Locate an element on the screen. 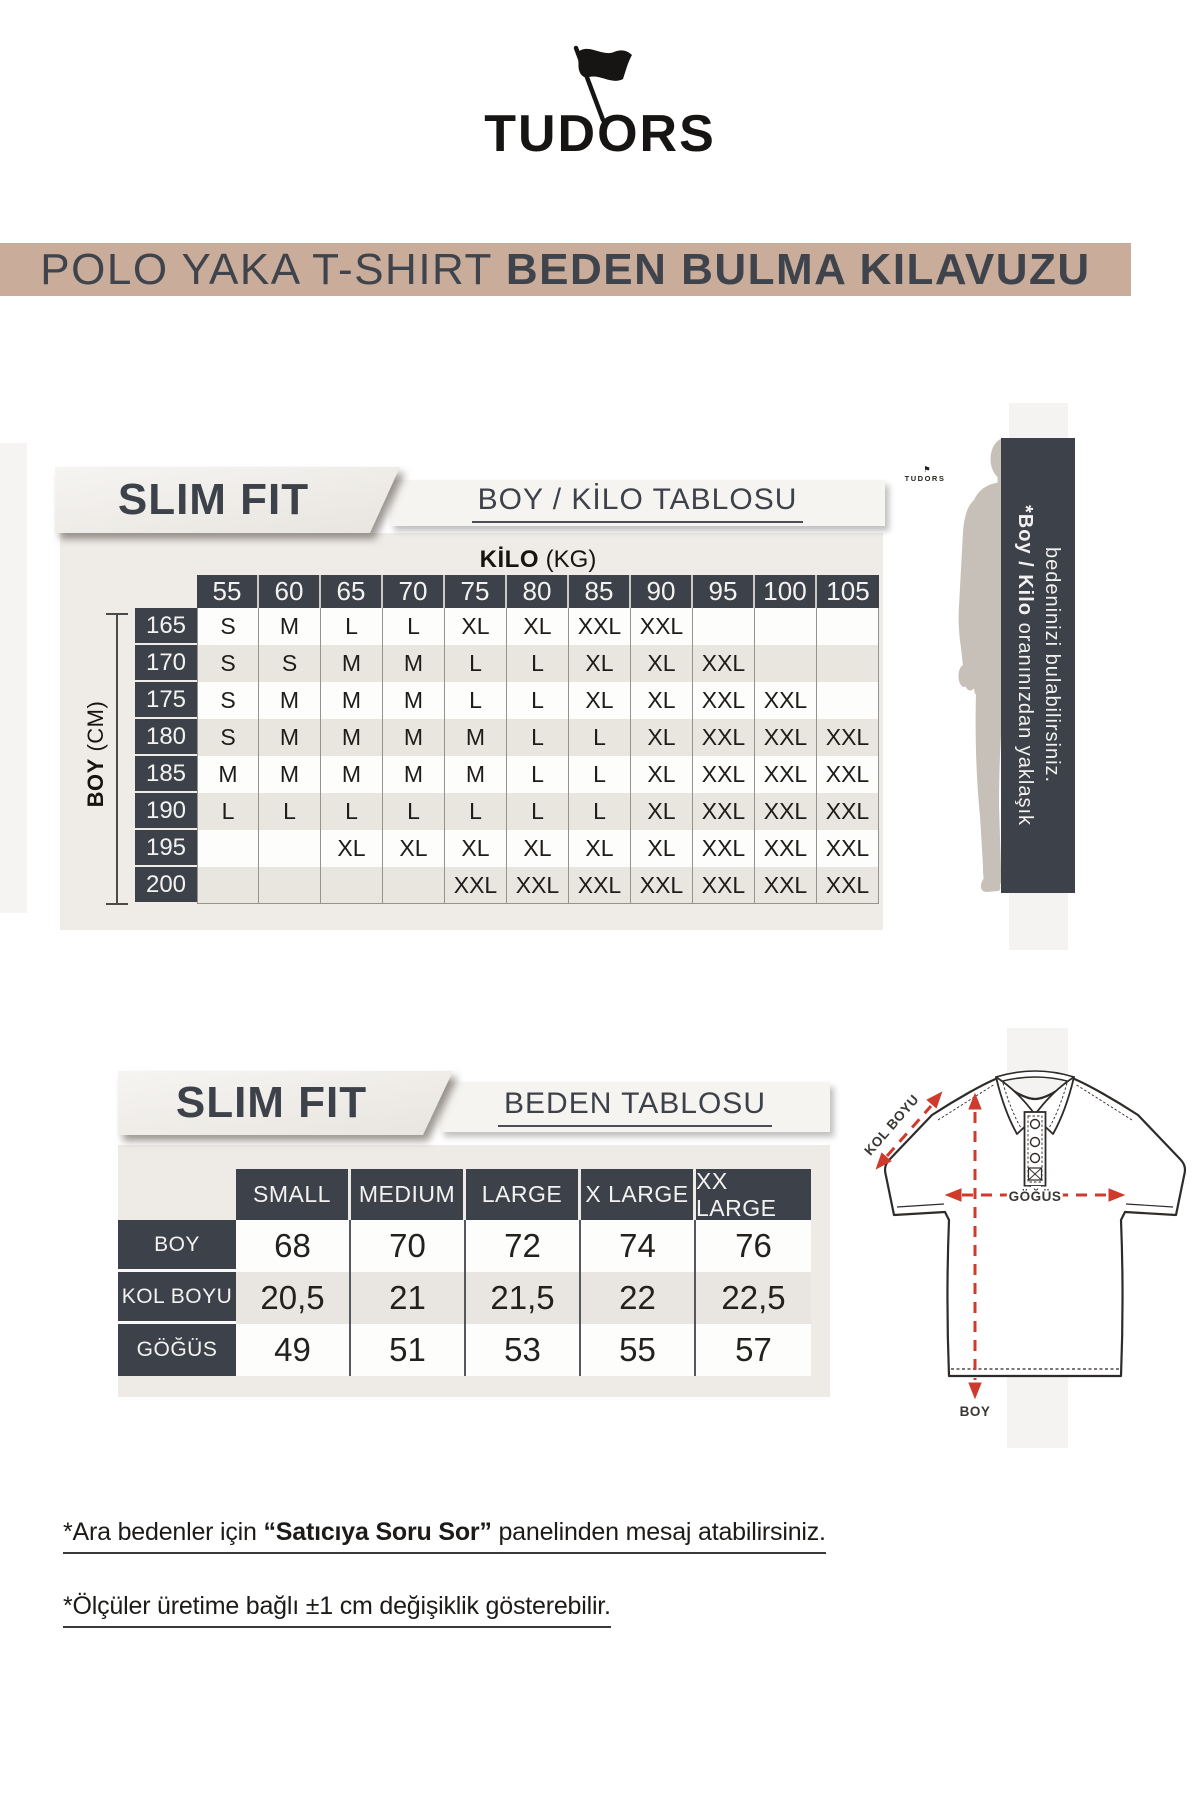  height-header-cell: 175 is located at coordinates (166, 700).